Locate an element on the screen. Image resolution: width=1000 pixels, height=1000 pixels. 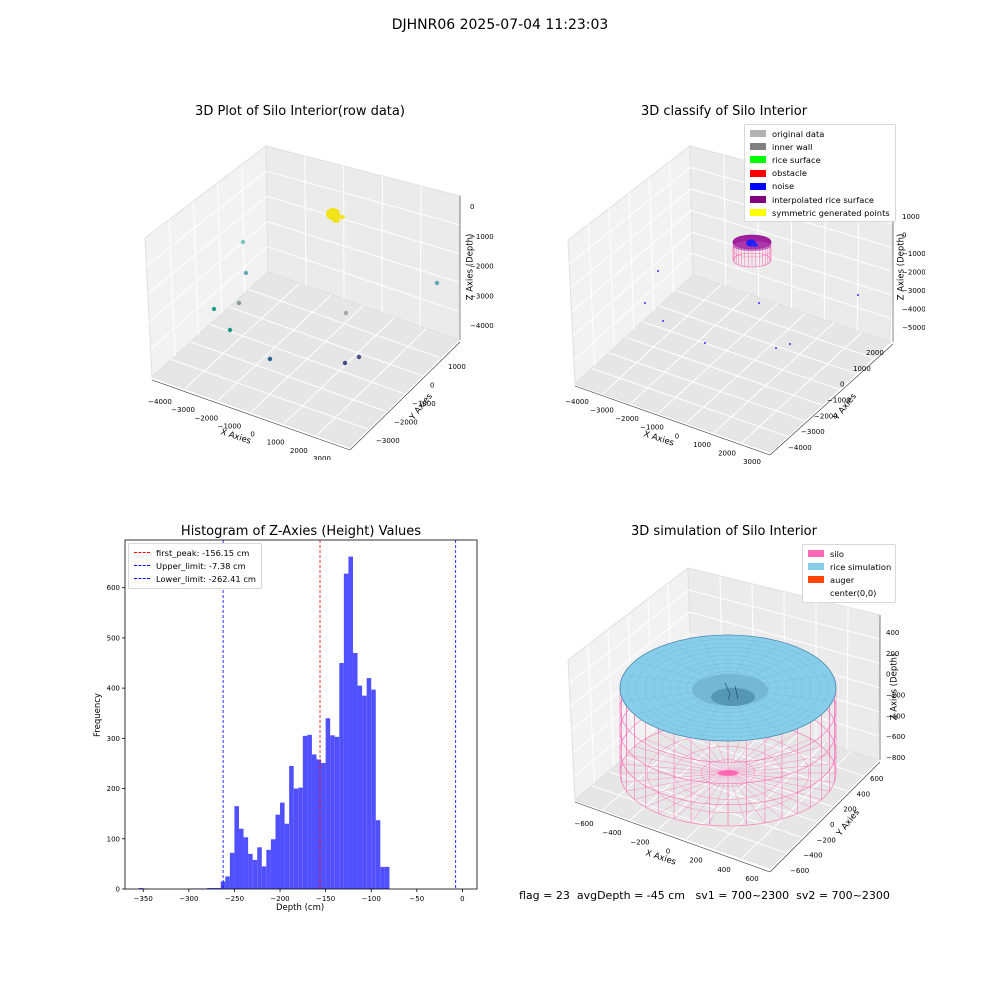
histogram-x-tick: 0 is located at coordinates (462, 899).